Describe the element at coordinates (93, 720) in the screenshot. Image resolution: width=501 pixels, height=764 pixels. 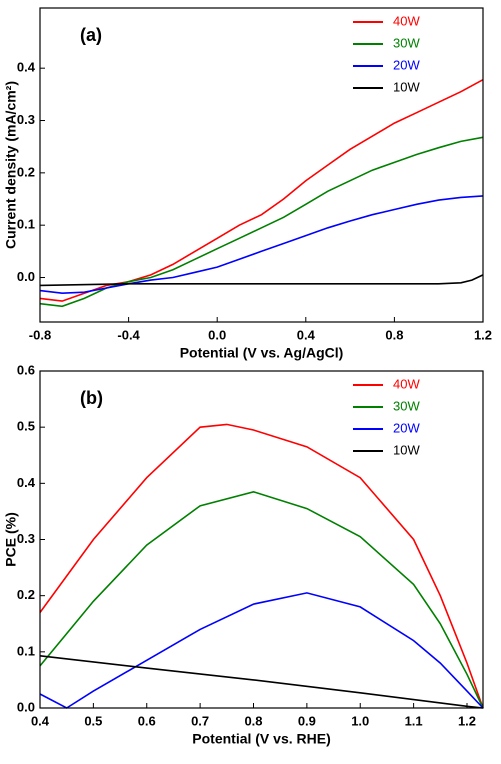
I see `x-tick-label: 0.5` at that location.